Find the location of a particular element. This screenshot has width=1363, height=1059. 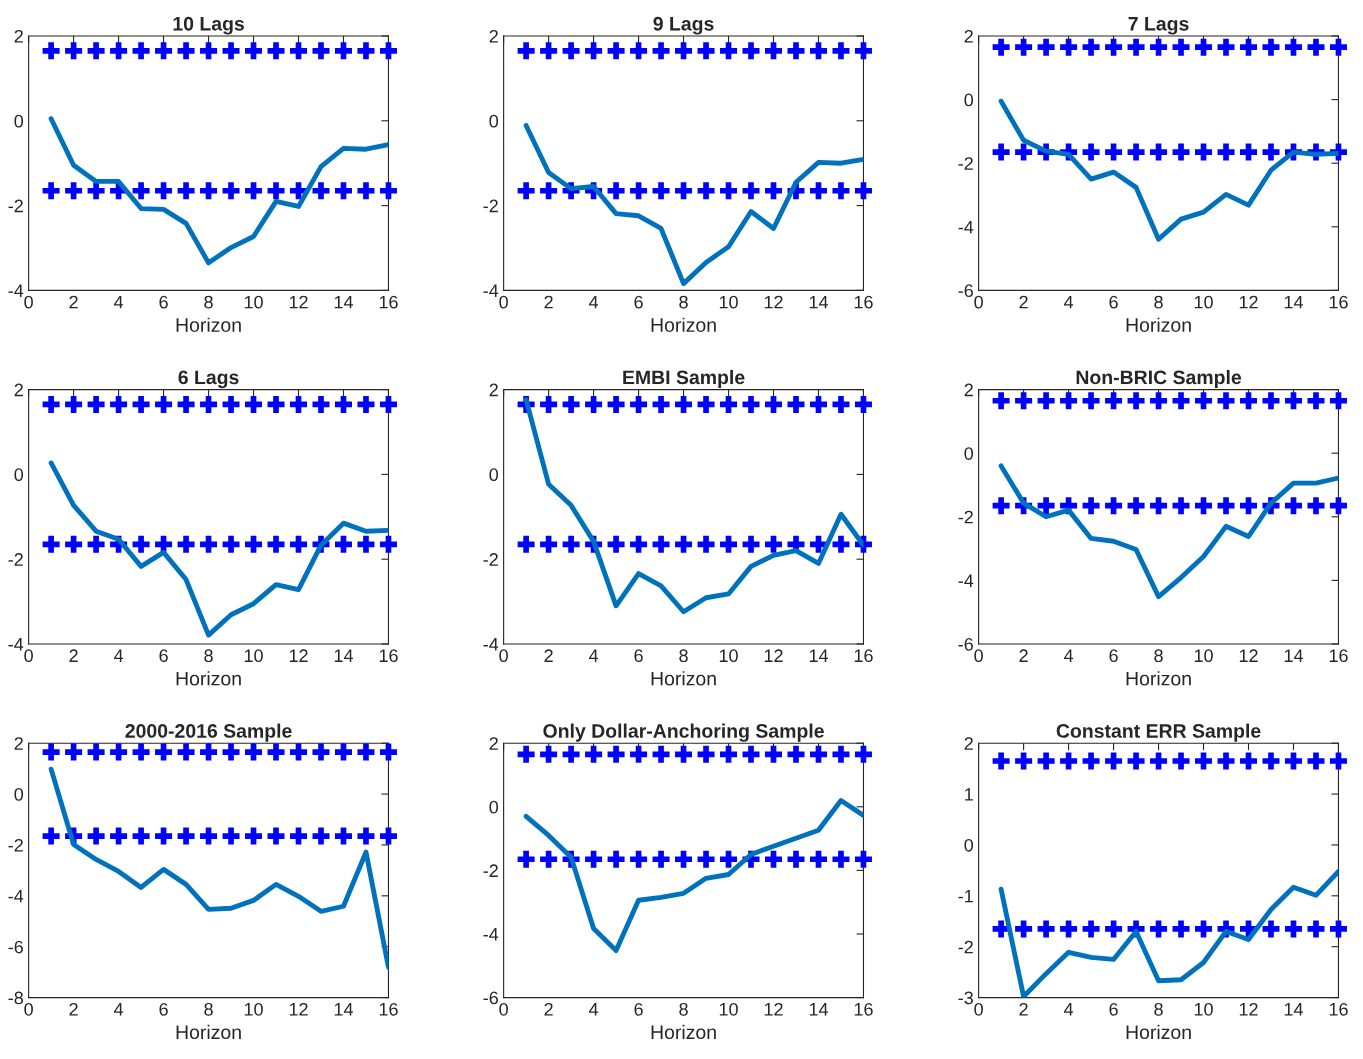

chart-title: 9 Lags is located at coordinates (683, 25).